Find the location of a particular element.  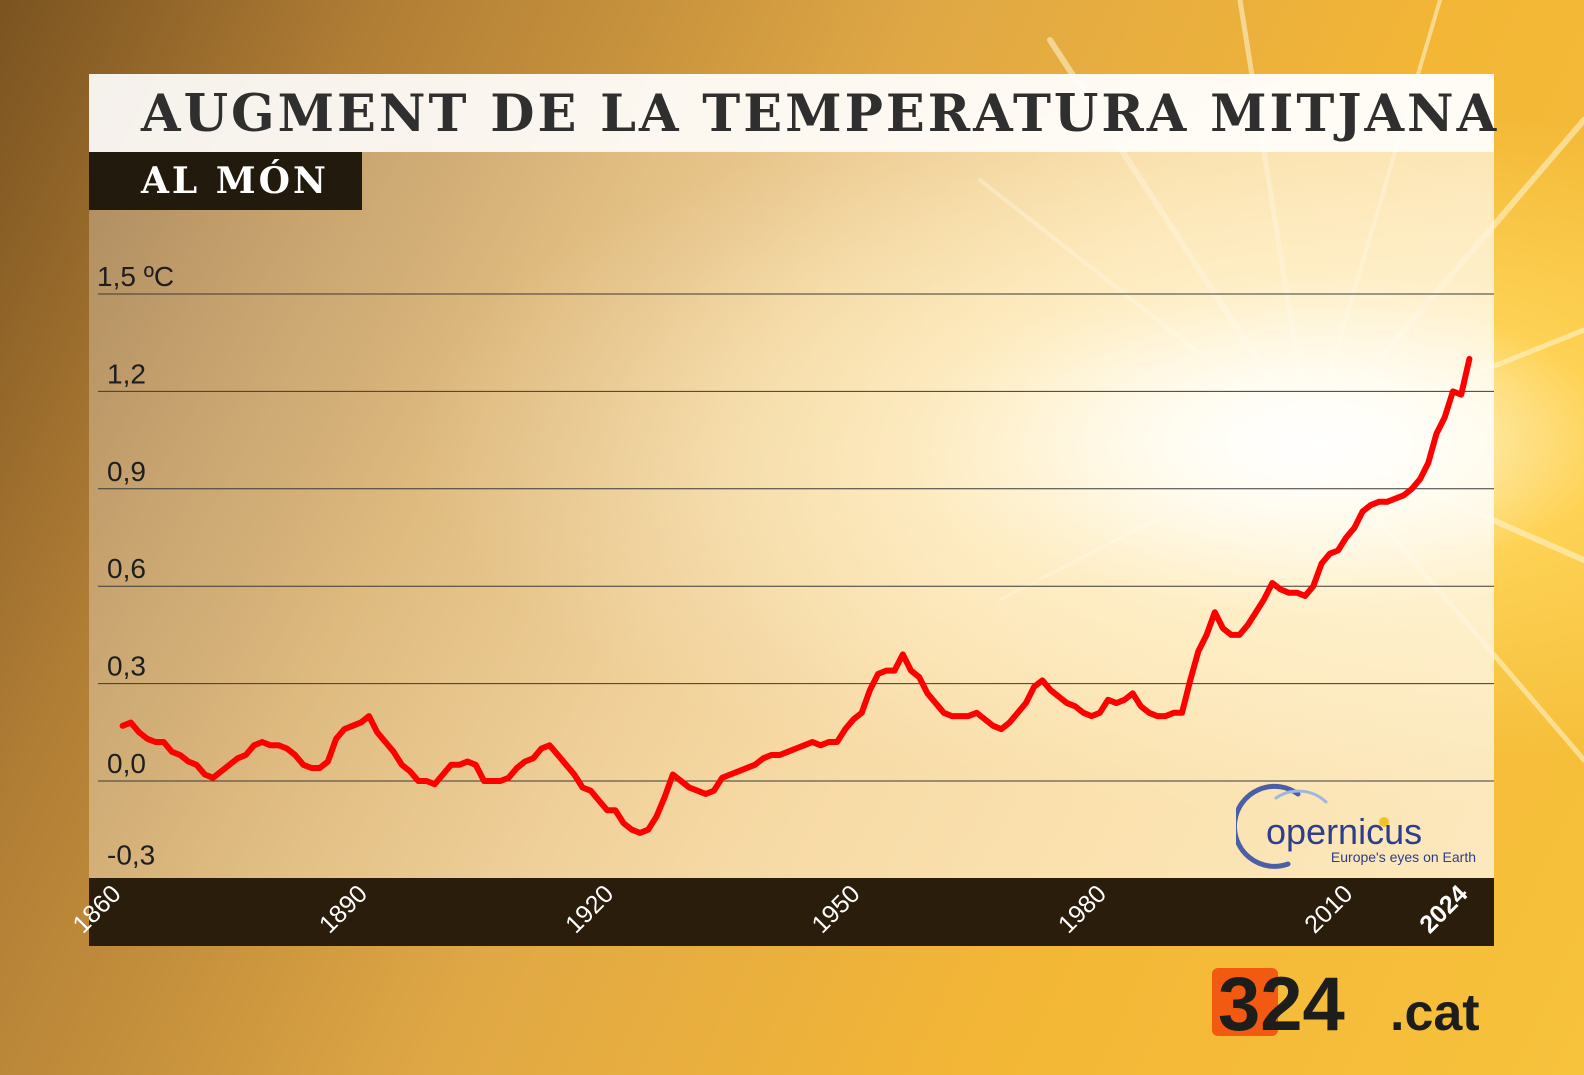

copernicus-logo: opernicus Europe's eyes on Earth is located at coordinates (1356, 826).